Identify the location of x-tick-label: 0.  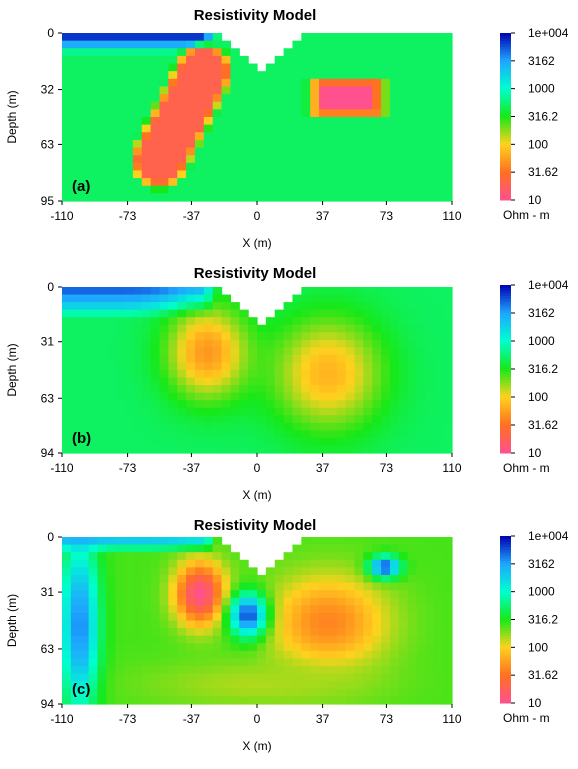
(257, 719).